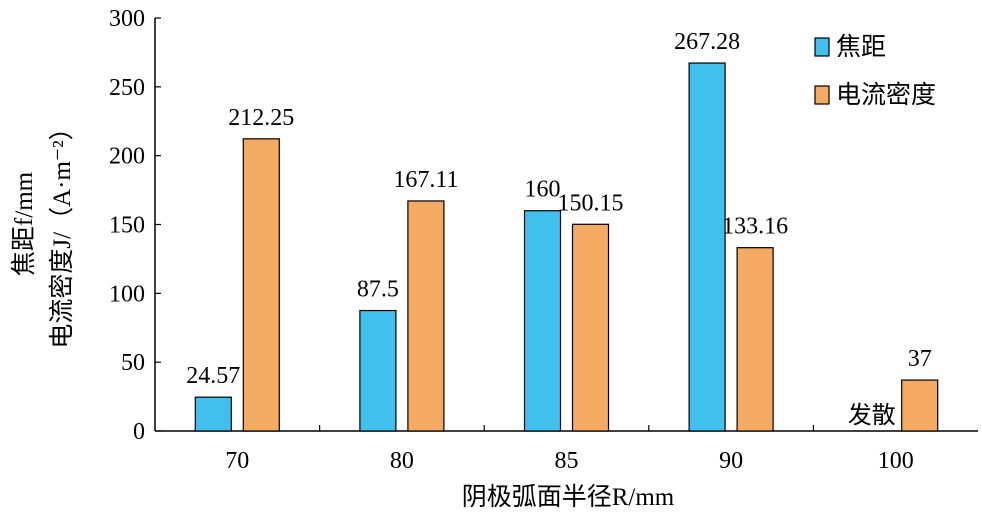 Image resolution: width=982 pixels, height=518 pixels. What do you see at coordinates (127, 19) in the screenshot?
I see `y-tick-label: 300` at bounding box center [127, 19].